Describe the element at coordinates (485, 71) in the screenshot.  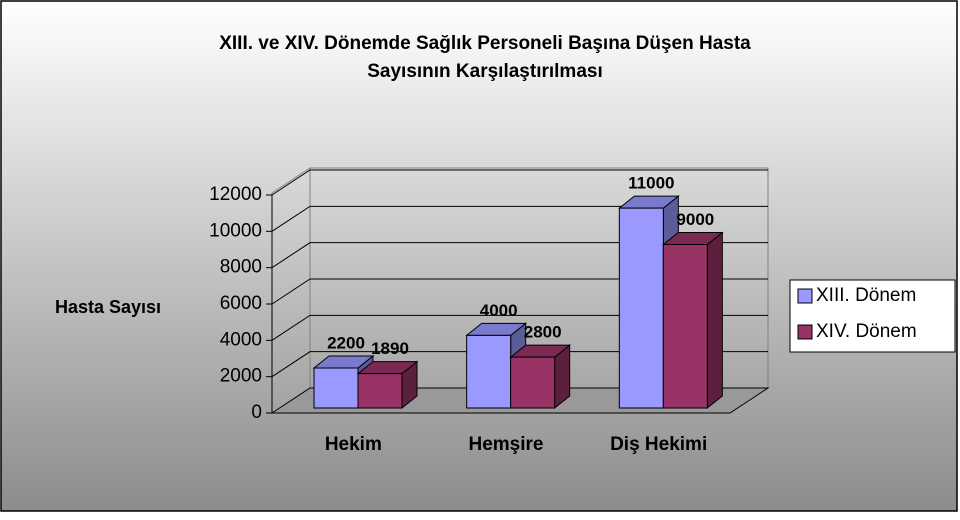
I see `chart-subtitle: Sayısının Karşılaştırılması` at that location.